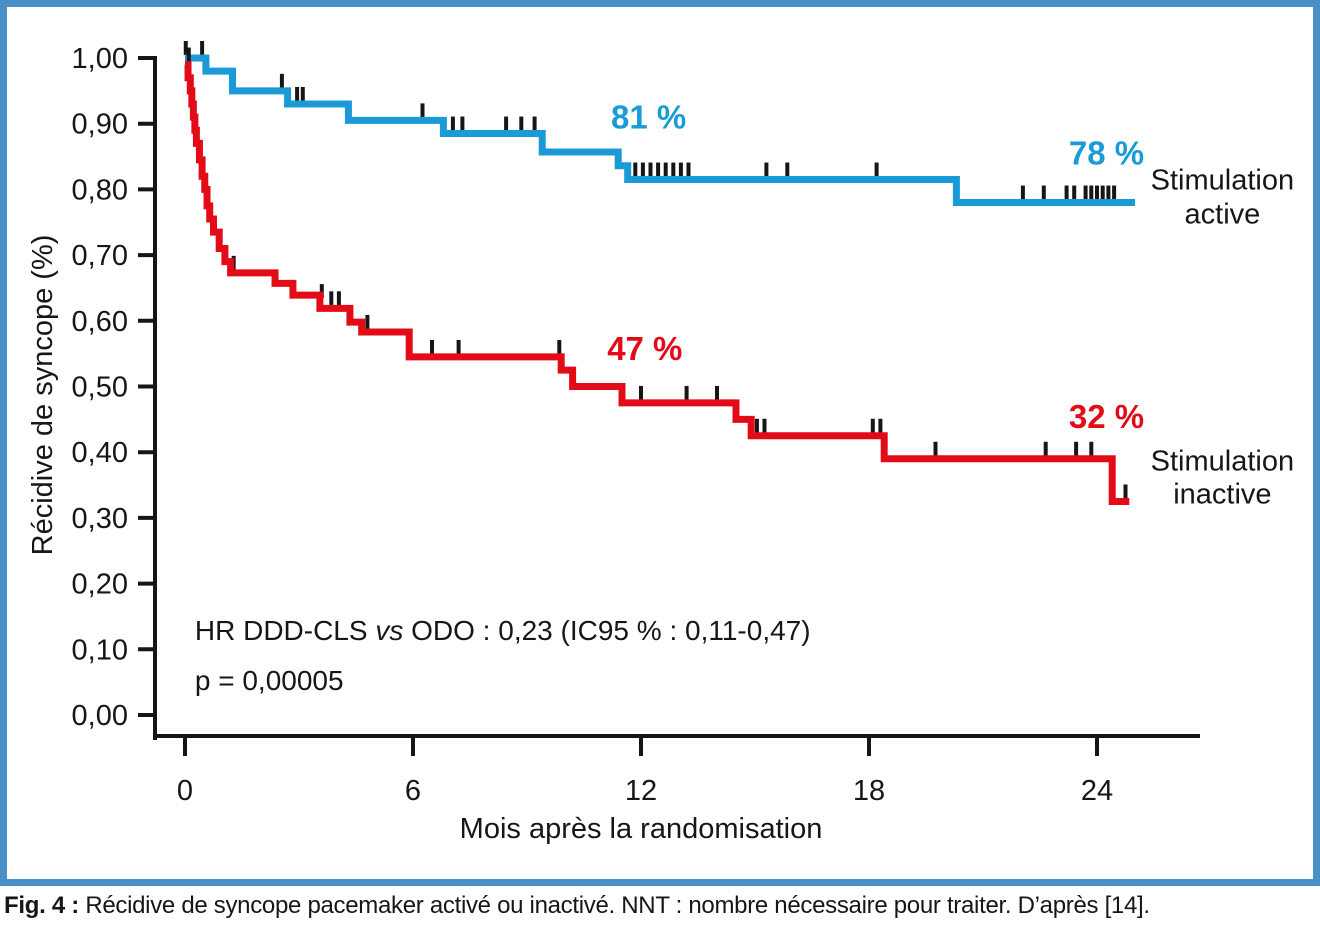 The width and height of the screenshot is (1320, 927). Describe the element at coordinates (1106, 416) in the screenshot. I see `annotation-inactive-24mo: 32 %` at that location.